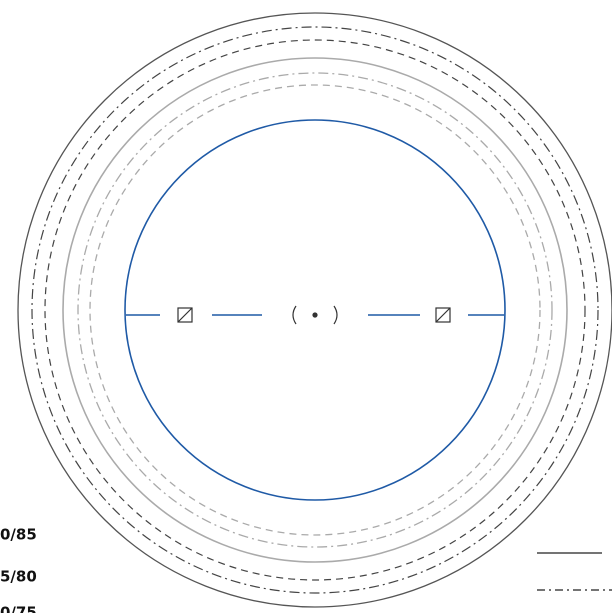  I want to click on center-dot, so click(315, 315).